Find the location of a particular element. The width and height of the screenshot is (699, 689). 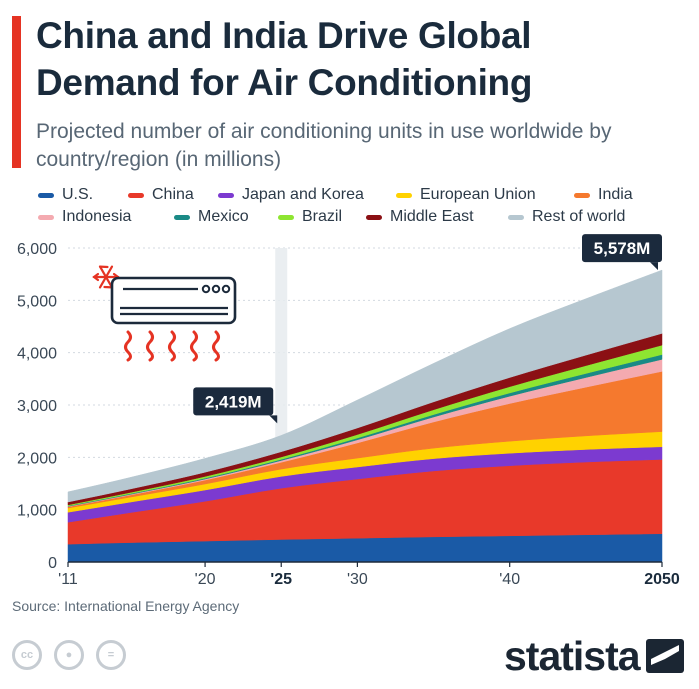

air-conditioner-icon is located at coordinates (173, 300).